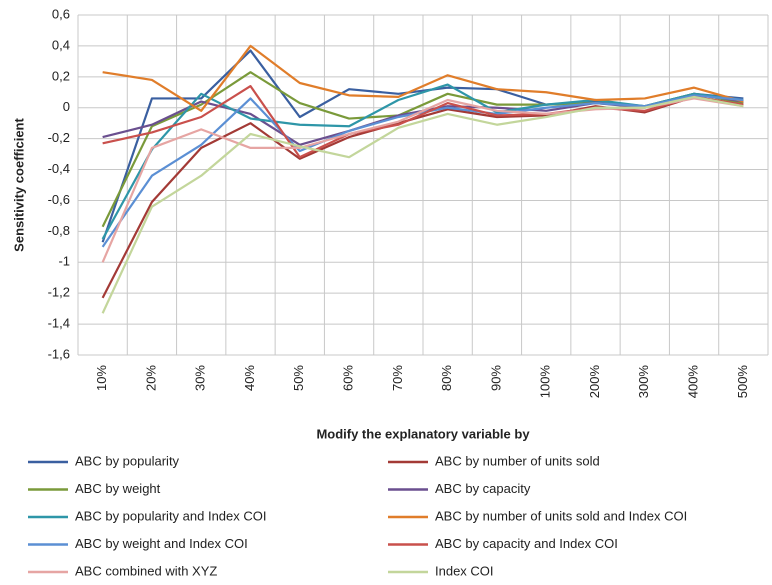  I want to click on x-tick-label: 50%, so click(298, 378).